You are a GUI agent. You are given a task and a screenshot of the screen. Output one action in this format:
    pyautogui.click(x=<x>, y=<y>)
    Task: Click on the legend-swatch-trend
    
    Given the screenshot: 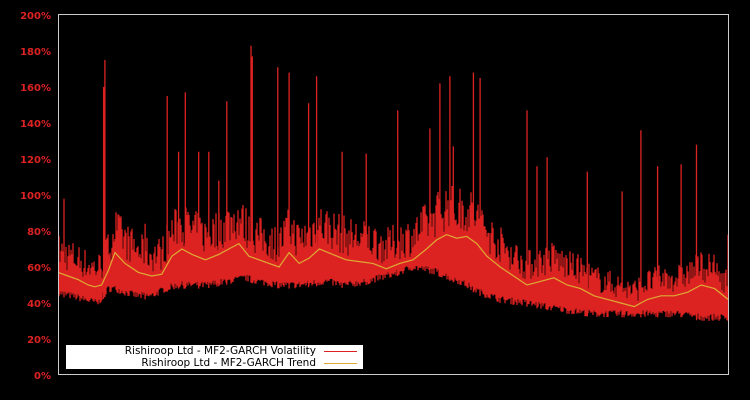 What is the action you would take?
    pyautogui.click(x=340, y=363)
    